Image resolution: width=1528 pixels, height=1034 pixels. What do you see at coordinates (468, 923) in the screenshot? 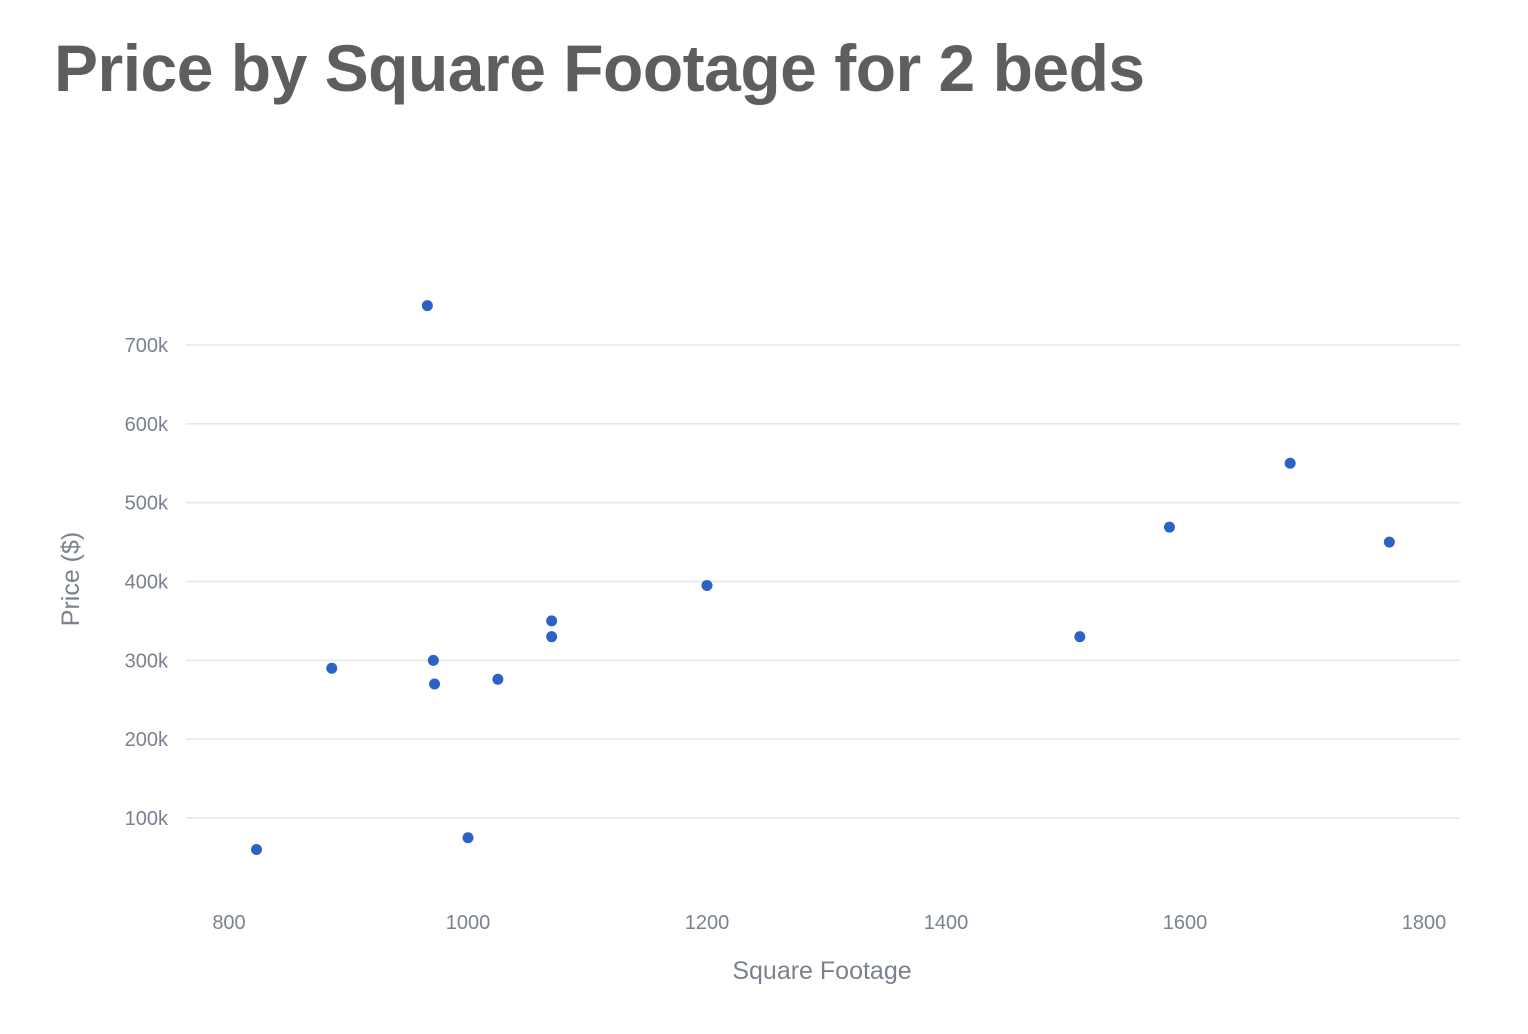
I see `x-tick-label: 1000` at bounding box center [468, 923].